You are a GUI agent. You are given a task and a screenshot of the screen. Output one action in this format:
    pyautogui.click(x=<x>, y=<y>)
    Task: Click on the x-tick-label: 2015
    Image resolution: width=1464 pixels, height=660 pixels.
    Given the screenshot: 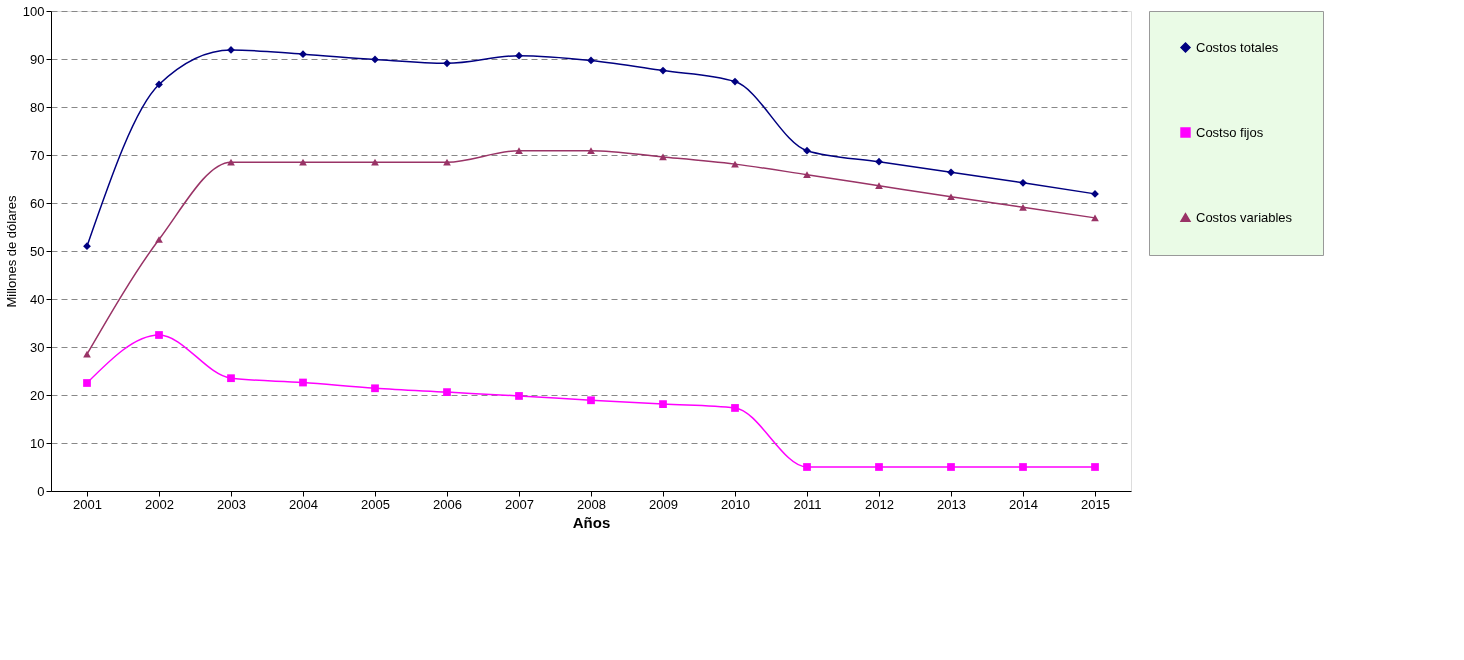 What is the action you would take?
    pyautogui.click(x=1095, y=504)
    